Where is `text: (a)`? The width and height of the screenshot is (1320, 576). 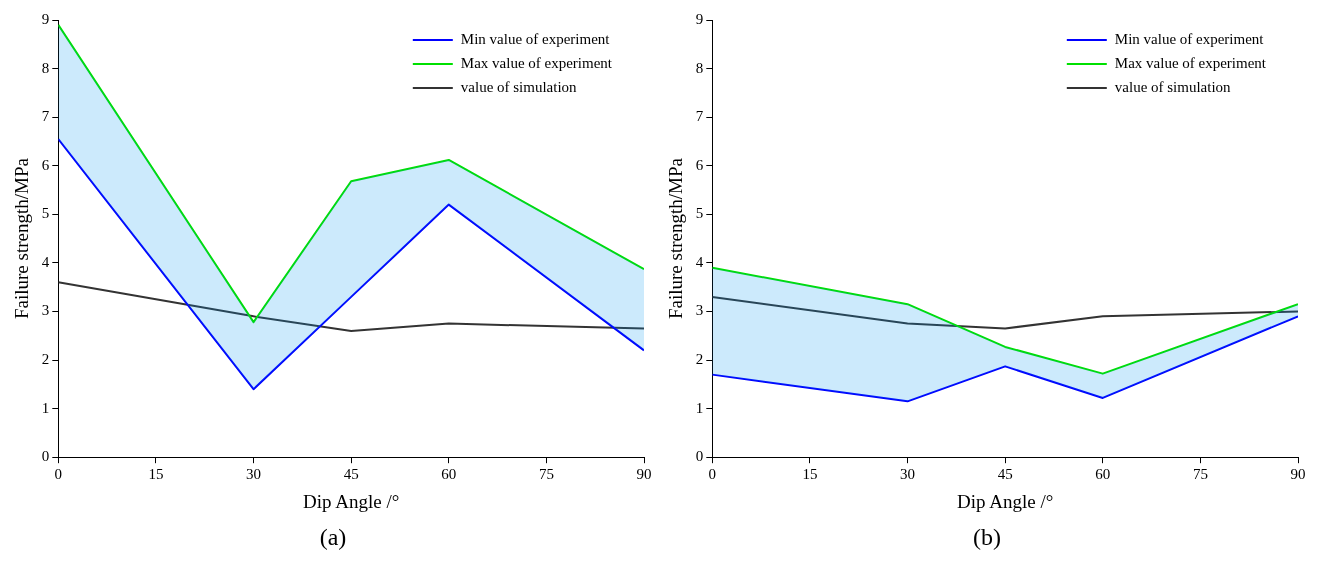 text: (a) is located at coordinates (333, 537).